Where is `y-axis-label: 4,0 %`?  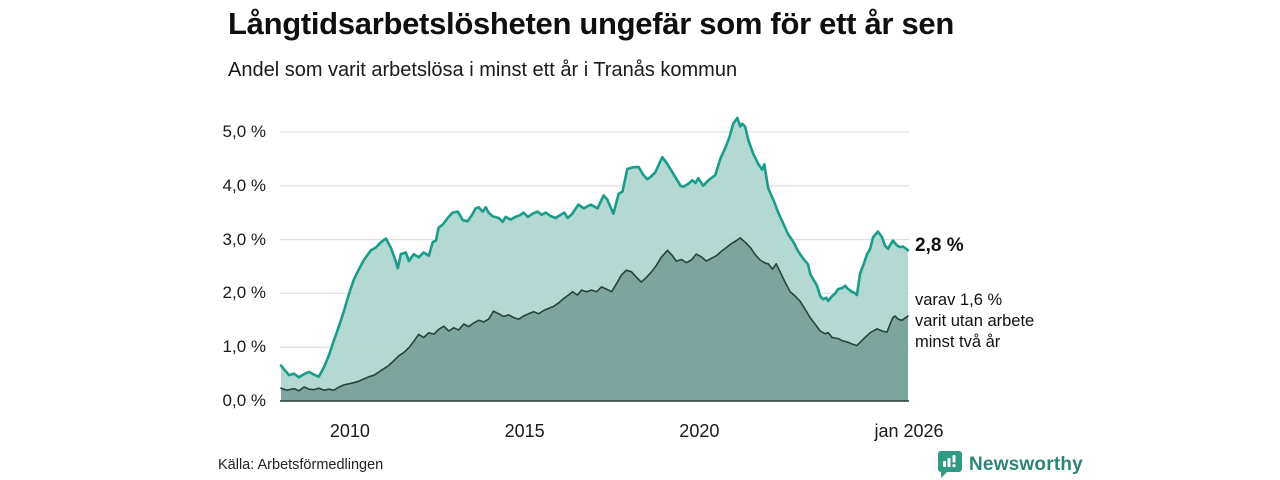 y-axis-label: 4,0 % is located at coordinates (244, 185).